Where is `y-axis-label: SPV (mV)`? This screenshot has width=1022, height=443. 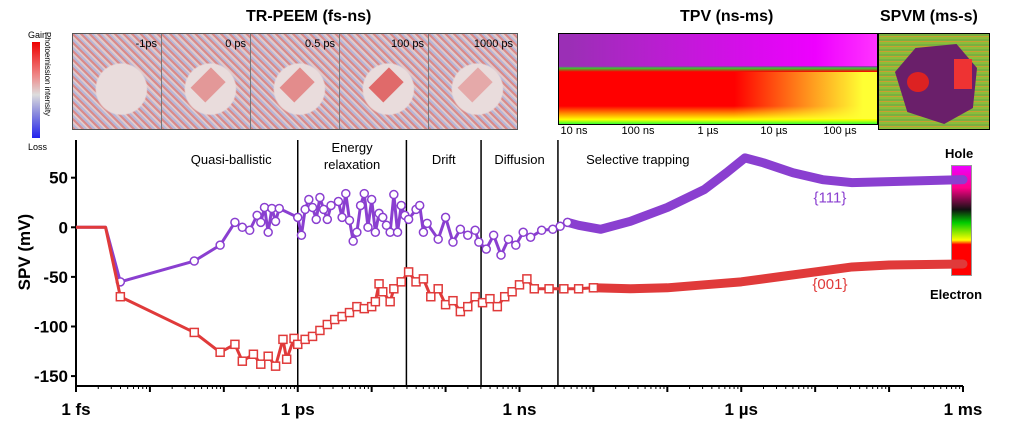 y-axis-label: SPV (mV) is located at coordinates (24, 252).